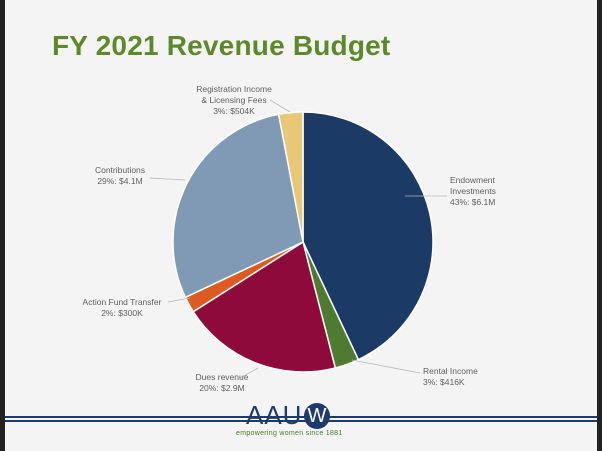 Image resolution: width=602 pixels, height=451 pixels. I want to click on slice-label-line: 3%: $416K, so click(444, 382).